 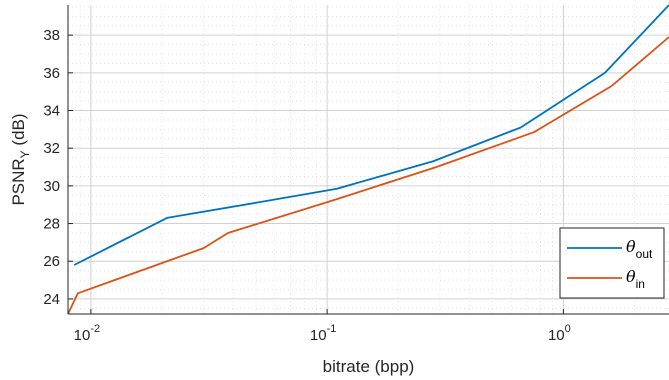 What do you see at coordinates (51, 299) in the screenshot?
I see `y-tick-label: 24` at bounding box center [51, 299].